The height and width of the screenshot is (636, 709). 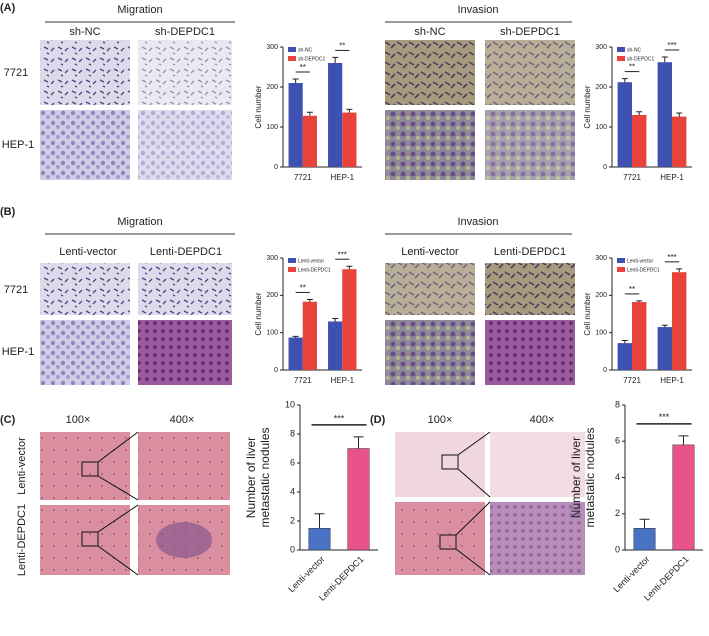 What do you see at coordinates (643, 270) in the screenshot?
I see `legend-label: Lenti-DEPDC1` at bounding box center [643, 270].